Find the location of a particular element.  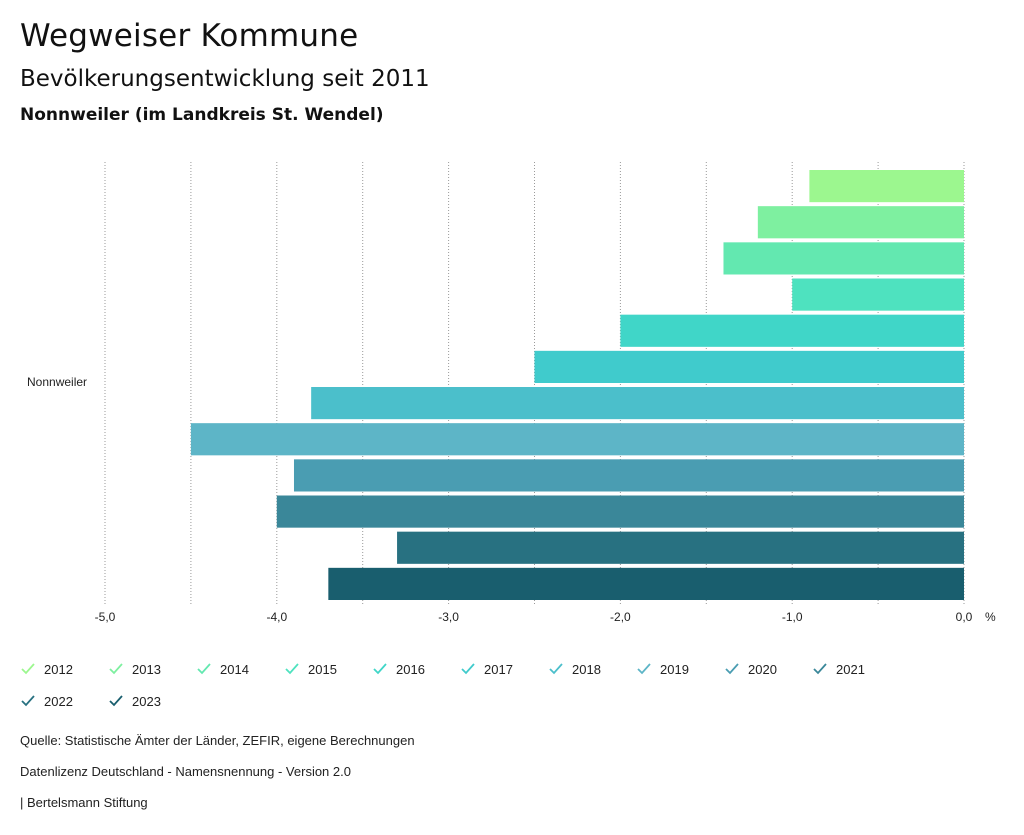

x-axis: -5,0 -4,0 -3,0 -2,0 -1,0 0,0 is located at coordinates (534, 617).